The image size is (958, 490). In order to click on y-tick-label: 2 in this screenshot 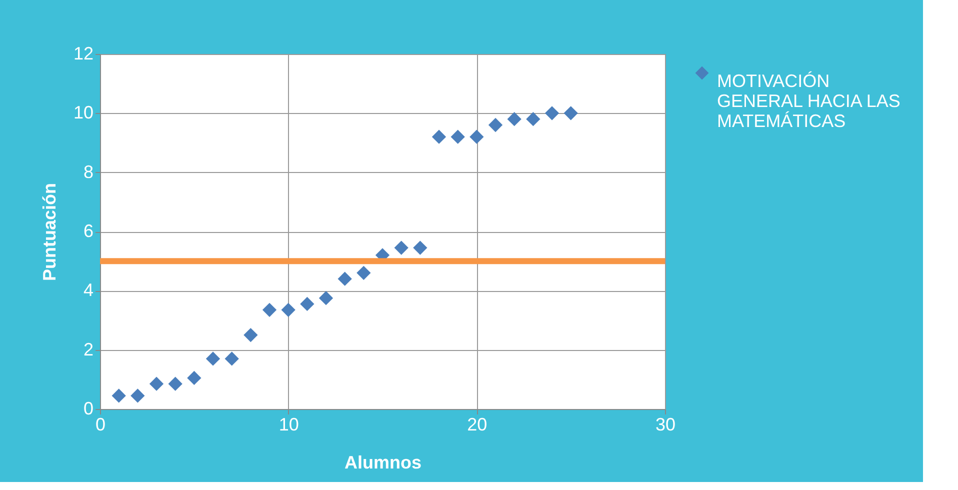, I will do `click(88, 349)`.